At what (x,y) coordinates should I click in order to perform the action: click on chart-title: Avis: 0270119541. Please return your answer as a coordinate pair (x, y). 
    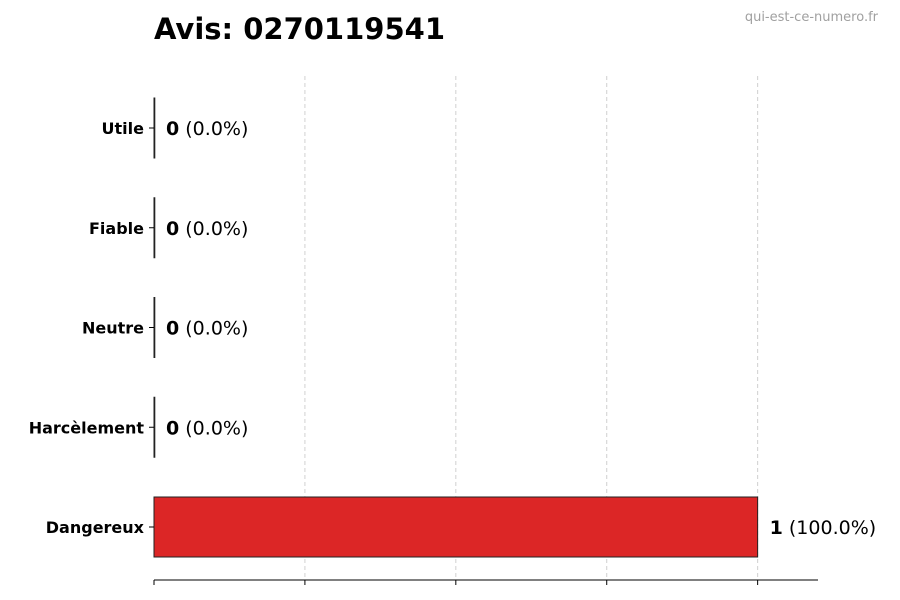
    Looking at the image, I should click on (299, 29).